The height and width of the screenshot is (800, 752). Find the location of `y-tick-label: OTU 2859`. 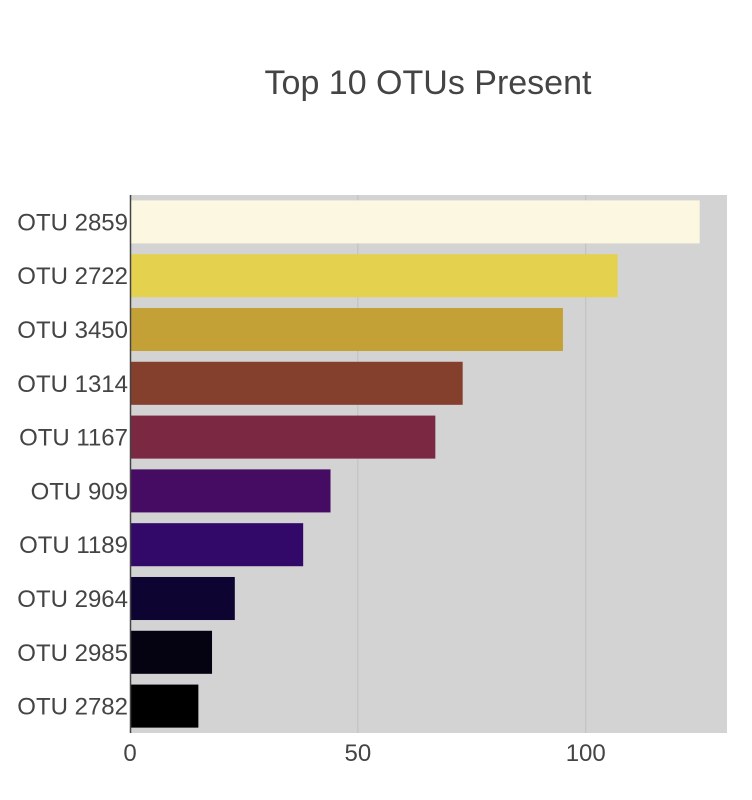

y-tick-label: OTU 2859 is located at coordinates (72, 222).